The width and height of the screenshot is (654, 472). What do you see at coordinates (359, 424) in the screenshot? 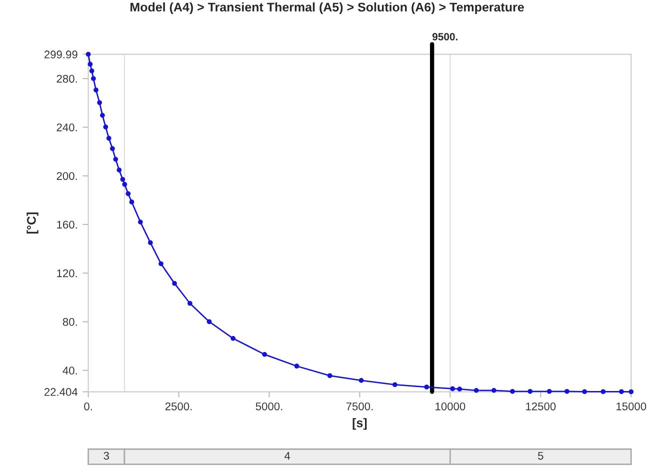
I see `x-axis-title: [s]` at bounding box center [359, 424].